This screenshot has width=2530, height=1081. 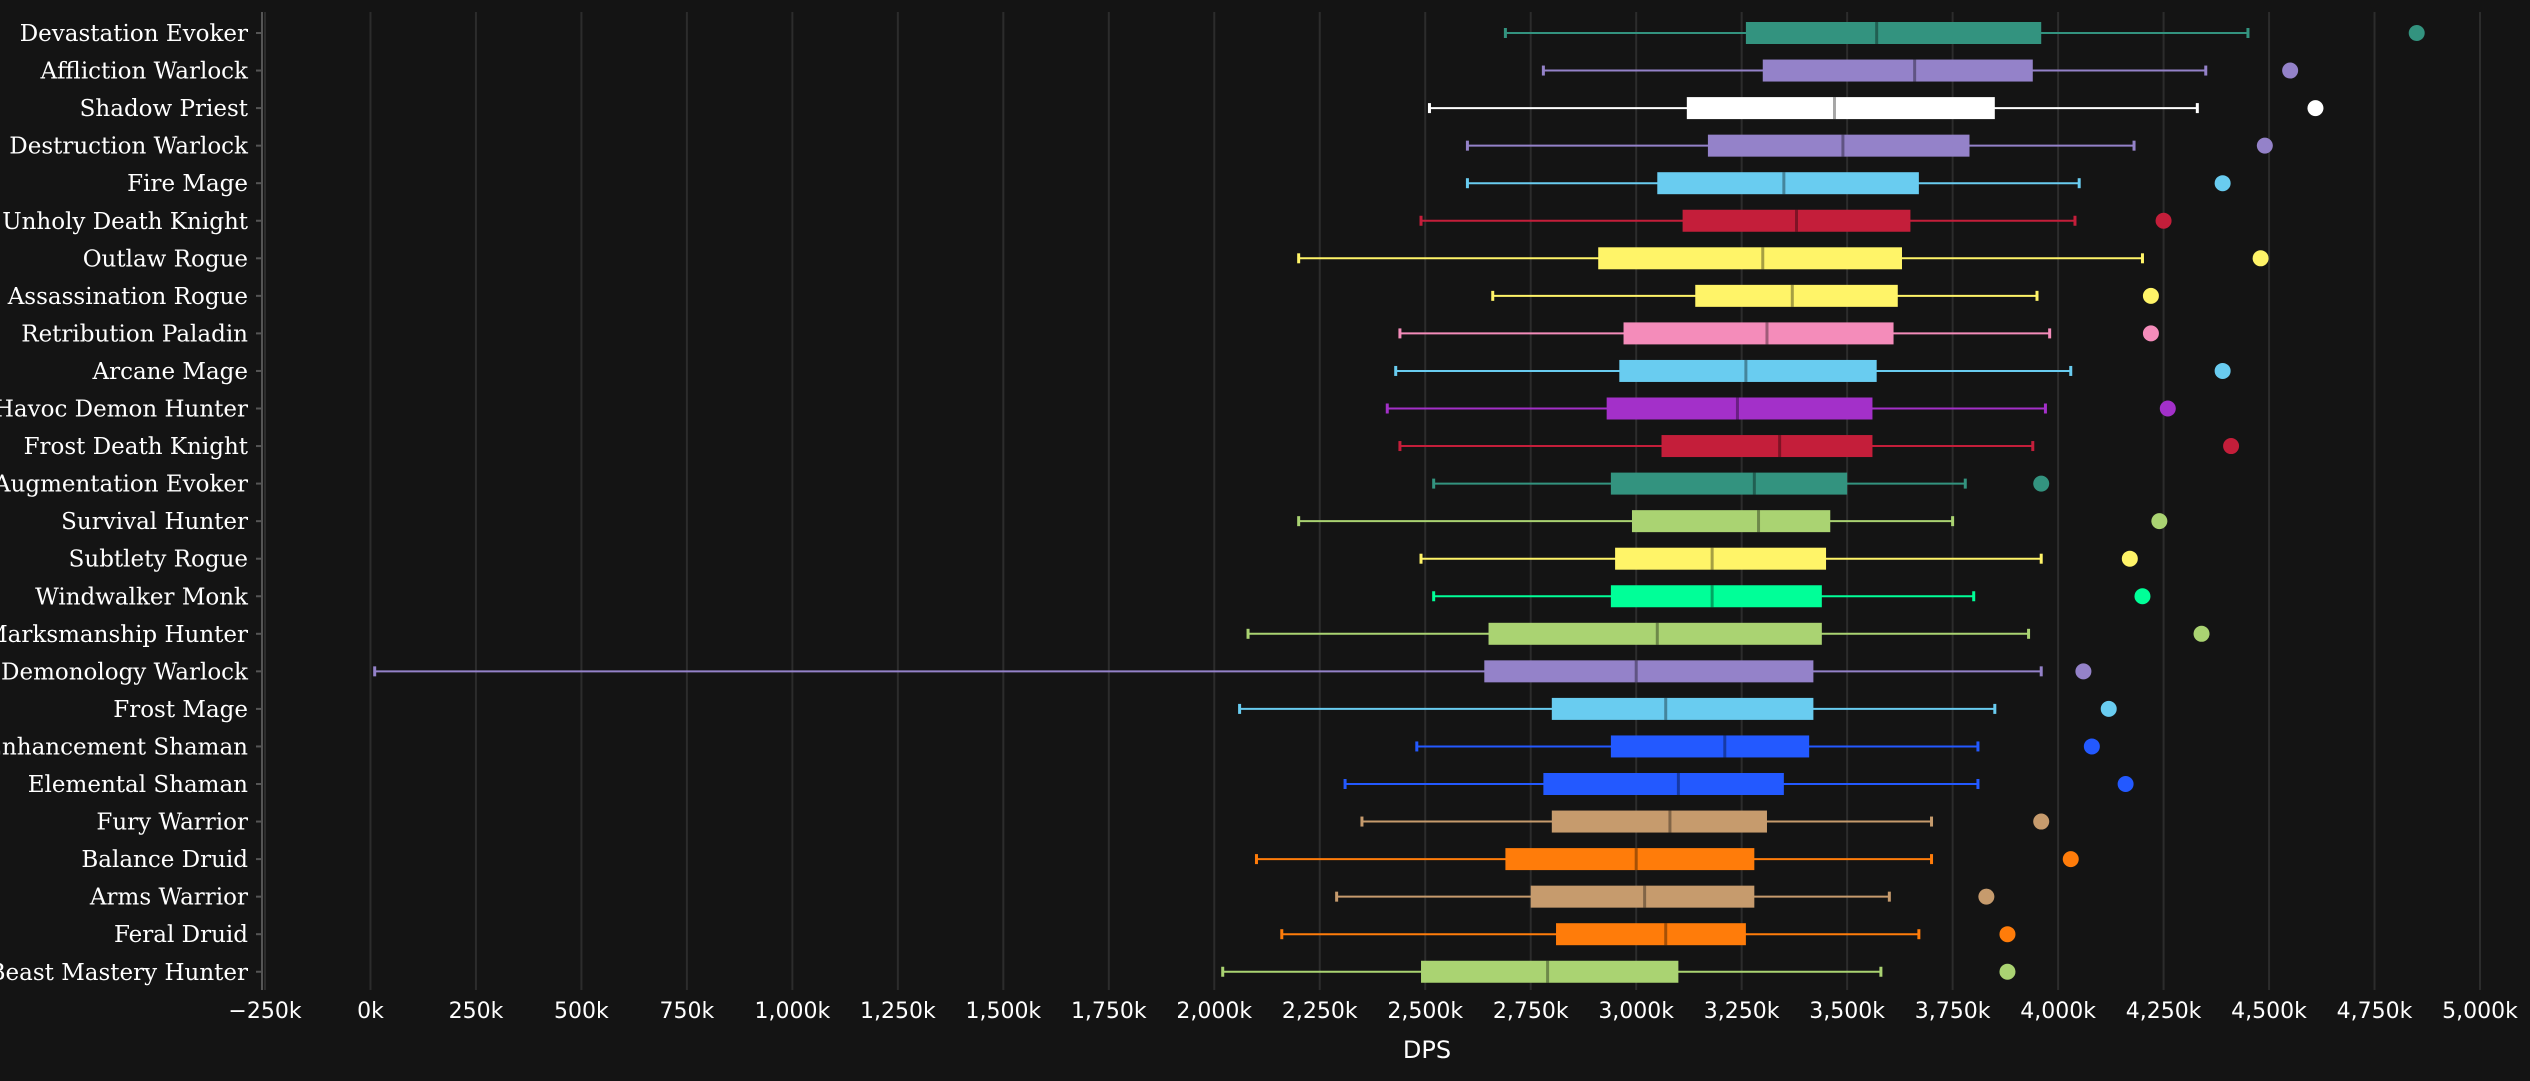 I want to click on category-label: Havoc Demon Hunter, so click(x=124, y=410).